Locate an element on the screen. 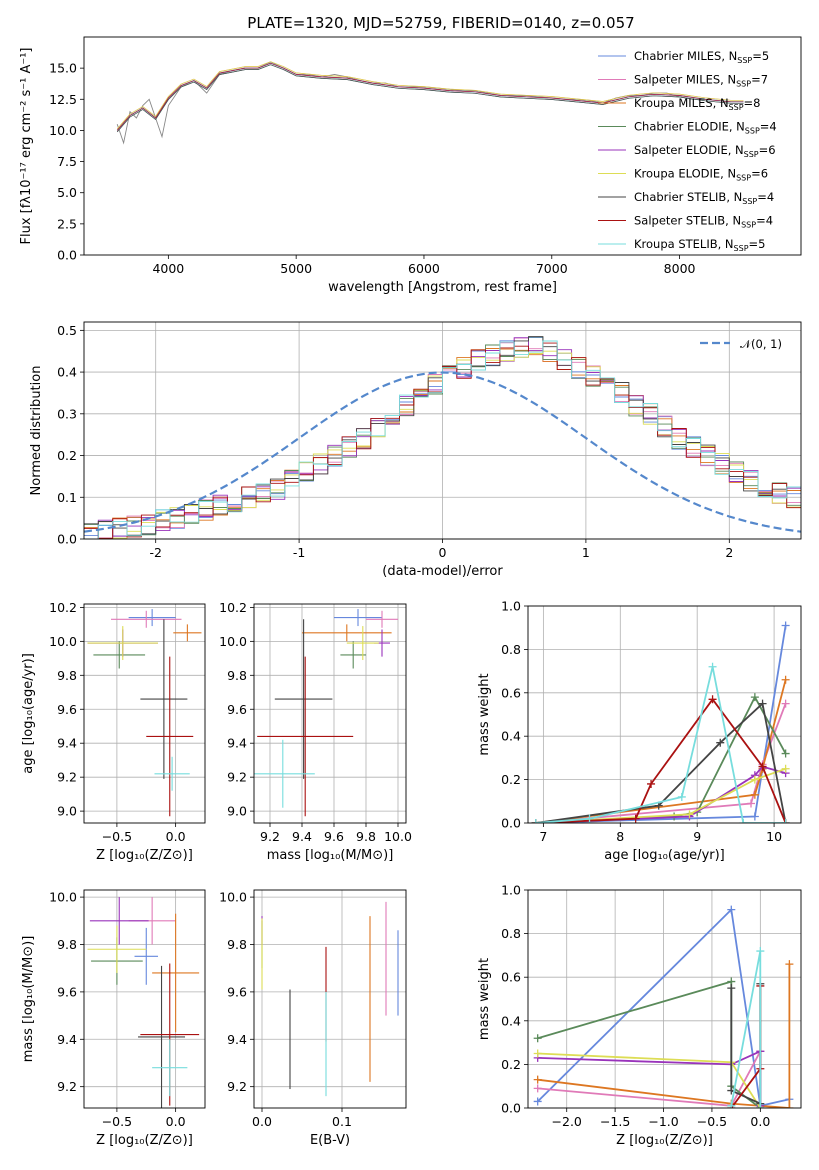 The width and height of the screenshot is (819, 1170). legend-name: Chabrier STELIB, N is located at coordinates (688, 197).